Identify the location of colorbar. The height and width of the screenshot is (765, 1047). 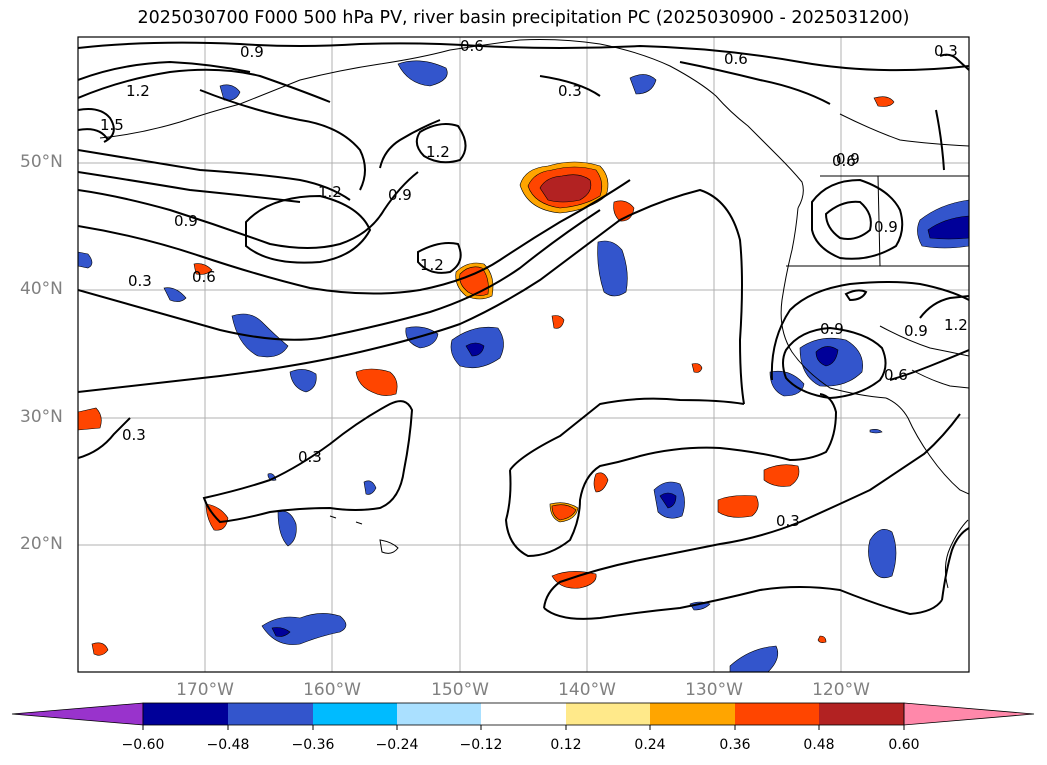
(523, 716).